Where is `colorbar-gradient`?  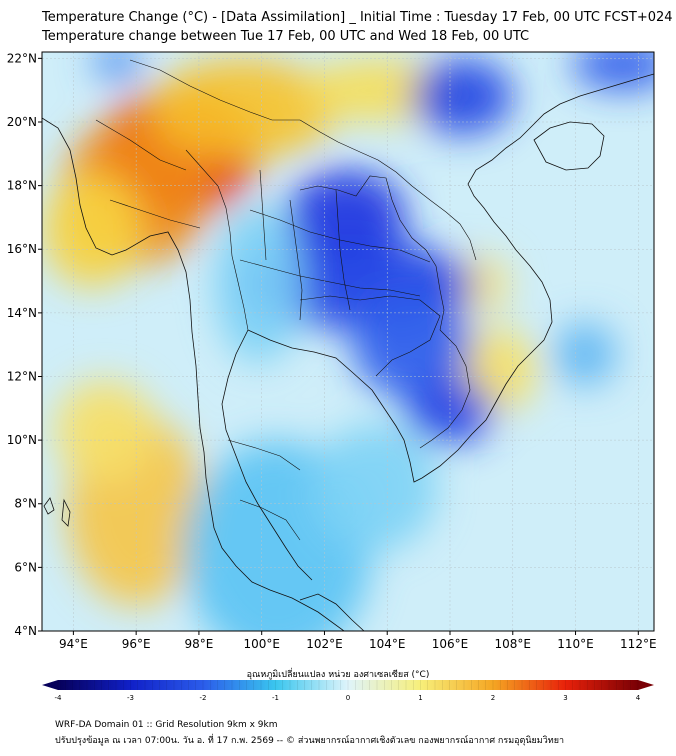
colorbar-gradient is located at coordinates (348, 685).